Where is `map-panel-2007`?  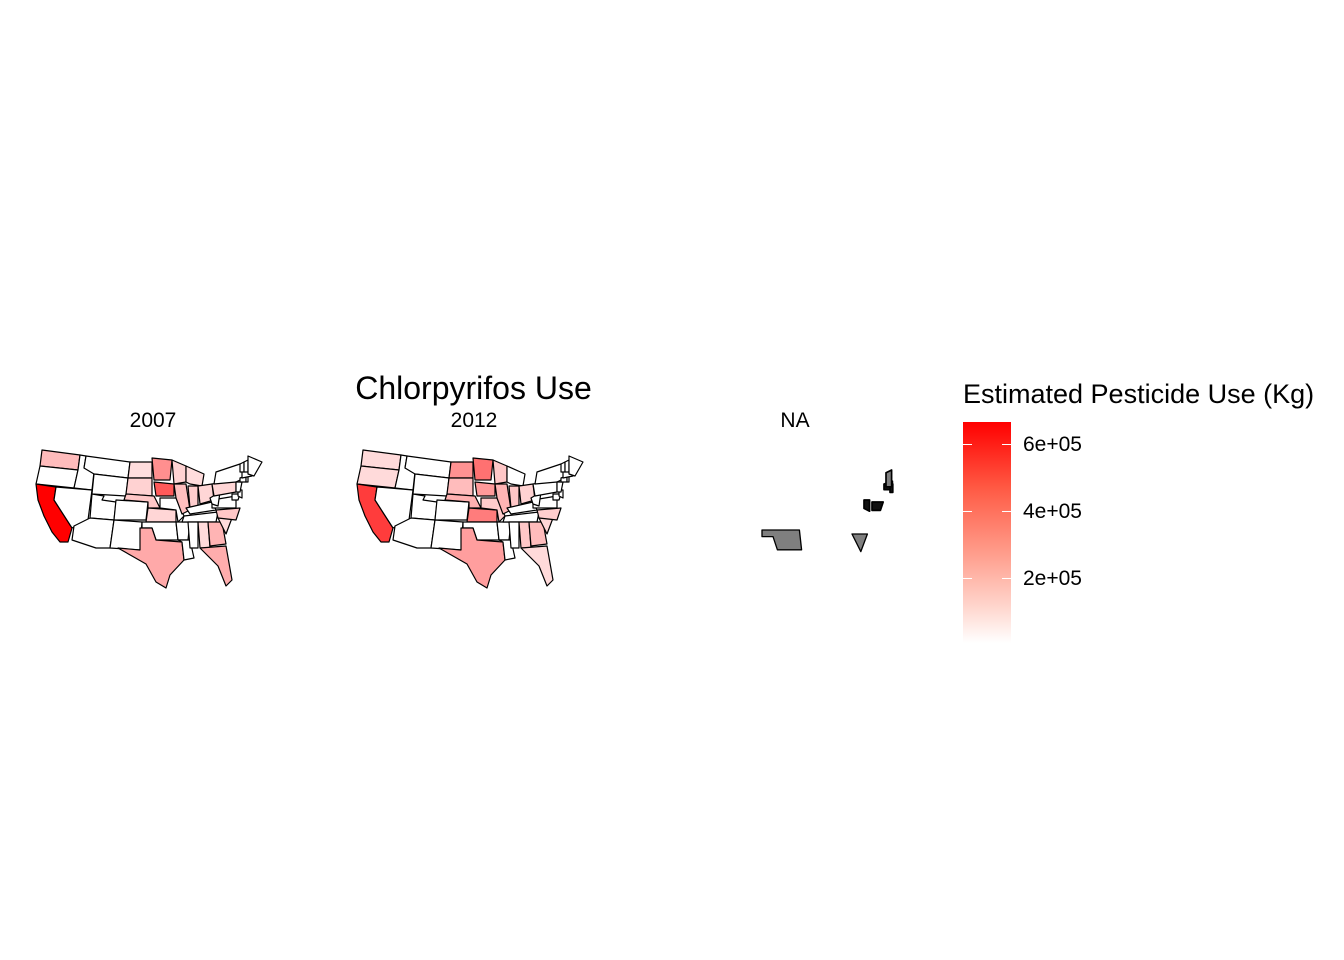
map-panel-2007 is located at coordinates (149, 519).